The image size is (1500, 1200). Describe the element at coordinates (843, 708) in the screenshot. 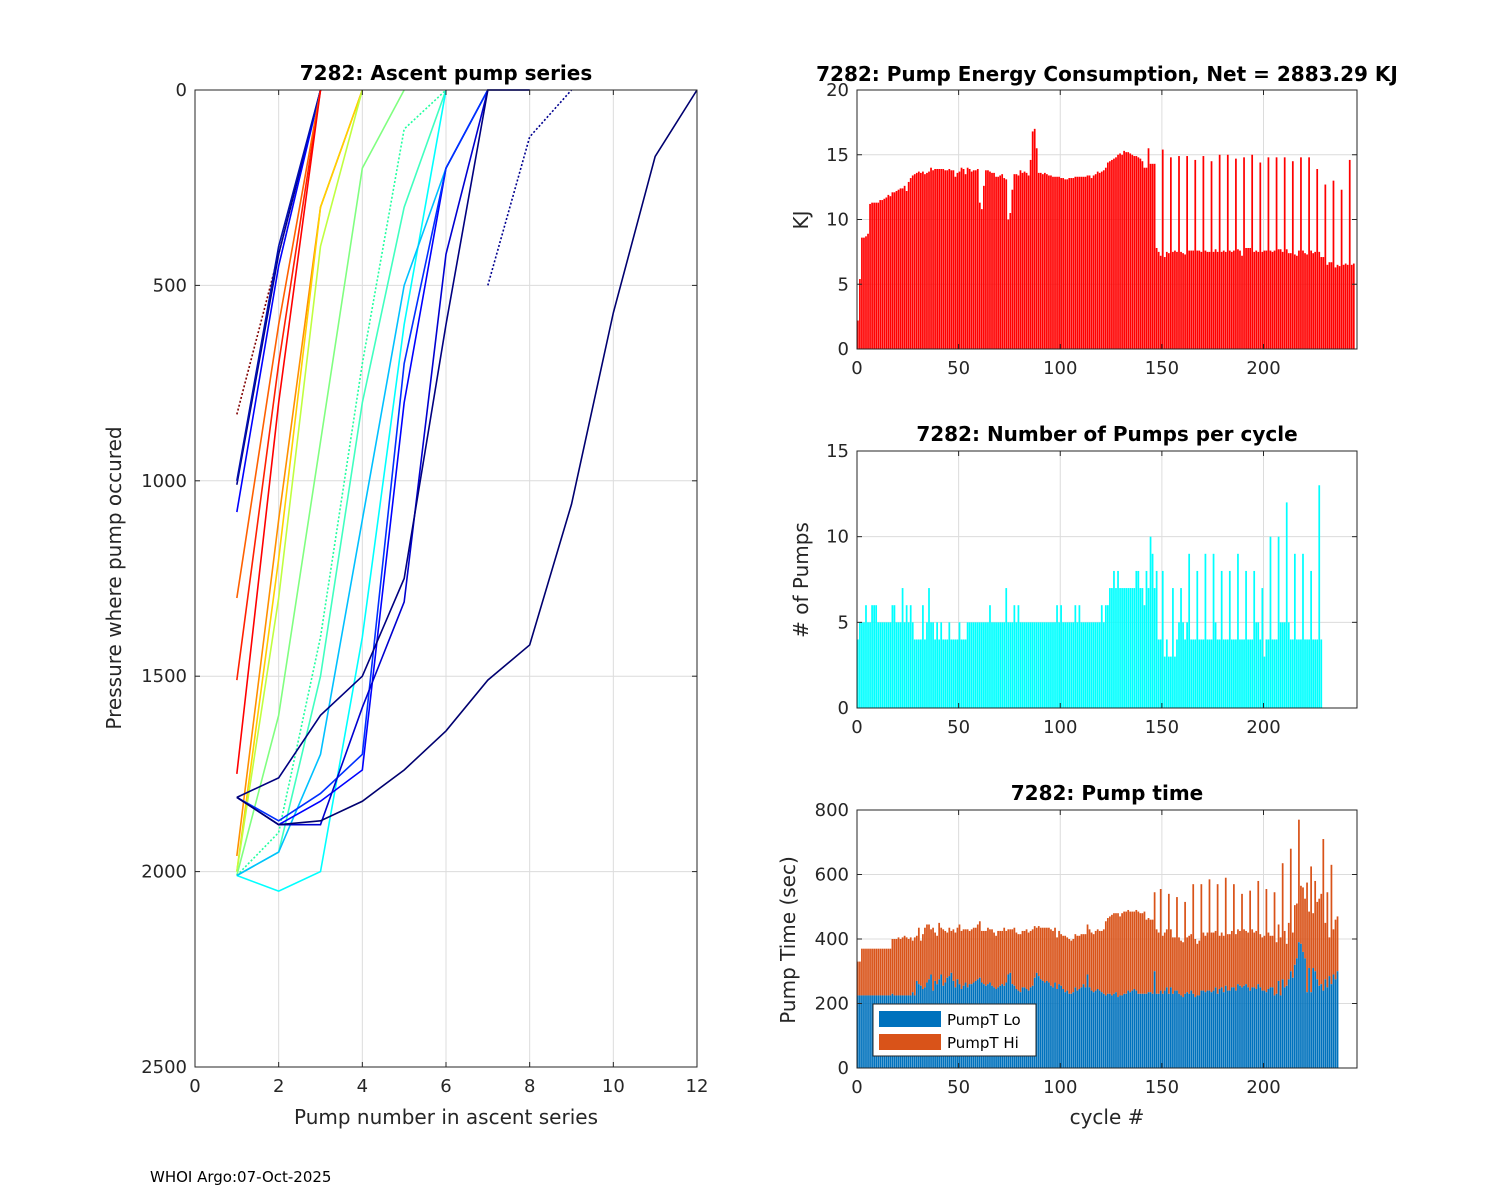

I see `pumps-ytick-label: 0` at that location.